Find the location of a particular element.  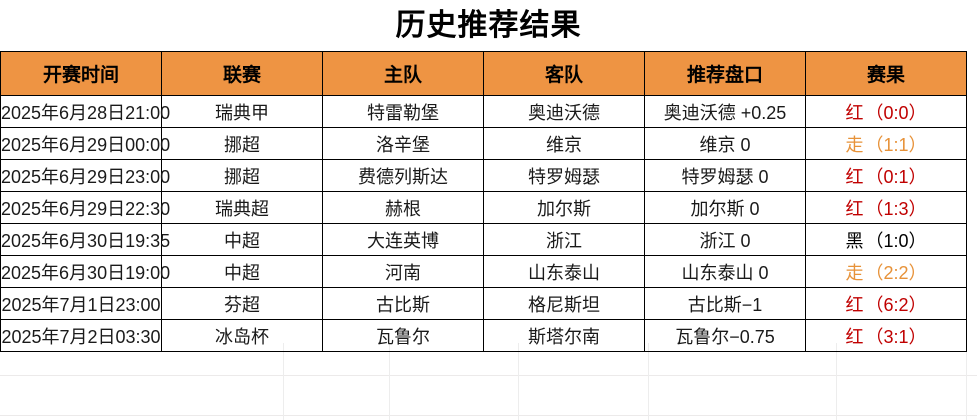

table-header: 开赛时间 联赛 主队 客队 推荐盘口 赛果 is located at coordinates (483, 73).